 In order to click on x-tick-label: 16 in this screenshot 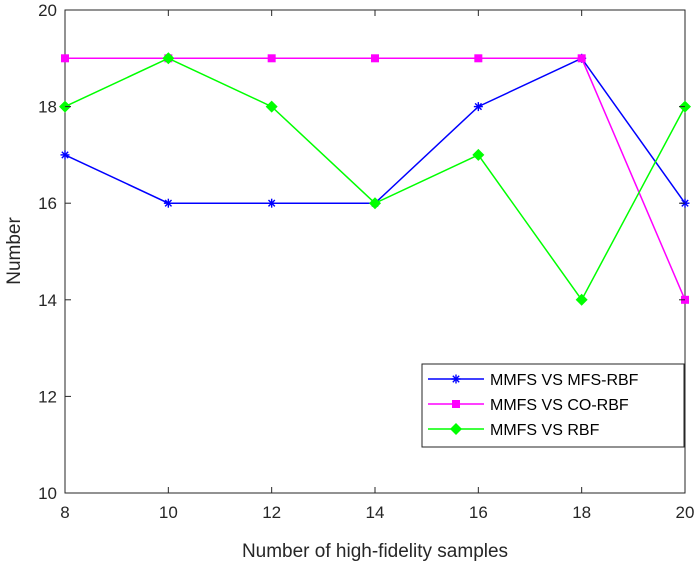, I will do `click(478, 512)`.